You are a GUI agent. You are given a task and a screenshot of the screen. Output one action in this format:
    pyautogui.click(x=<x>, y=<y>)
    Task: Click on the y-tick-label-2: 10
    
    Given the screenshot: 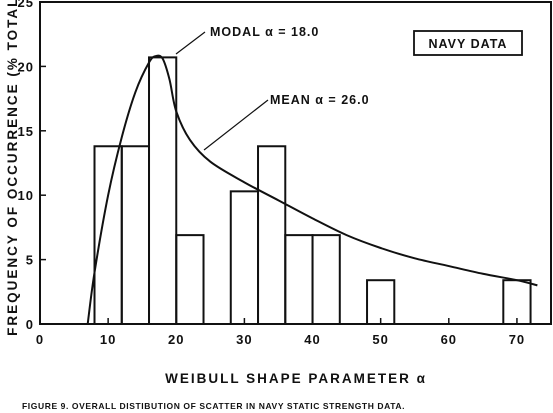 What is the action you would take?
    pyautogui.click(x=26, y=195)
    